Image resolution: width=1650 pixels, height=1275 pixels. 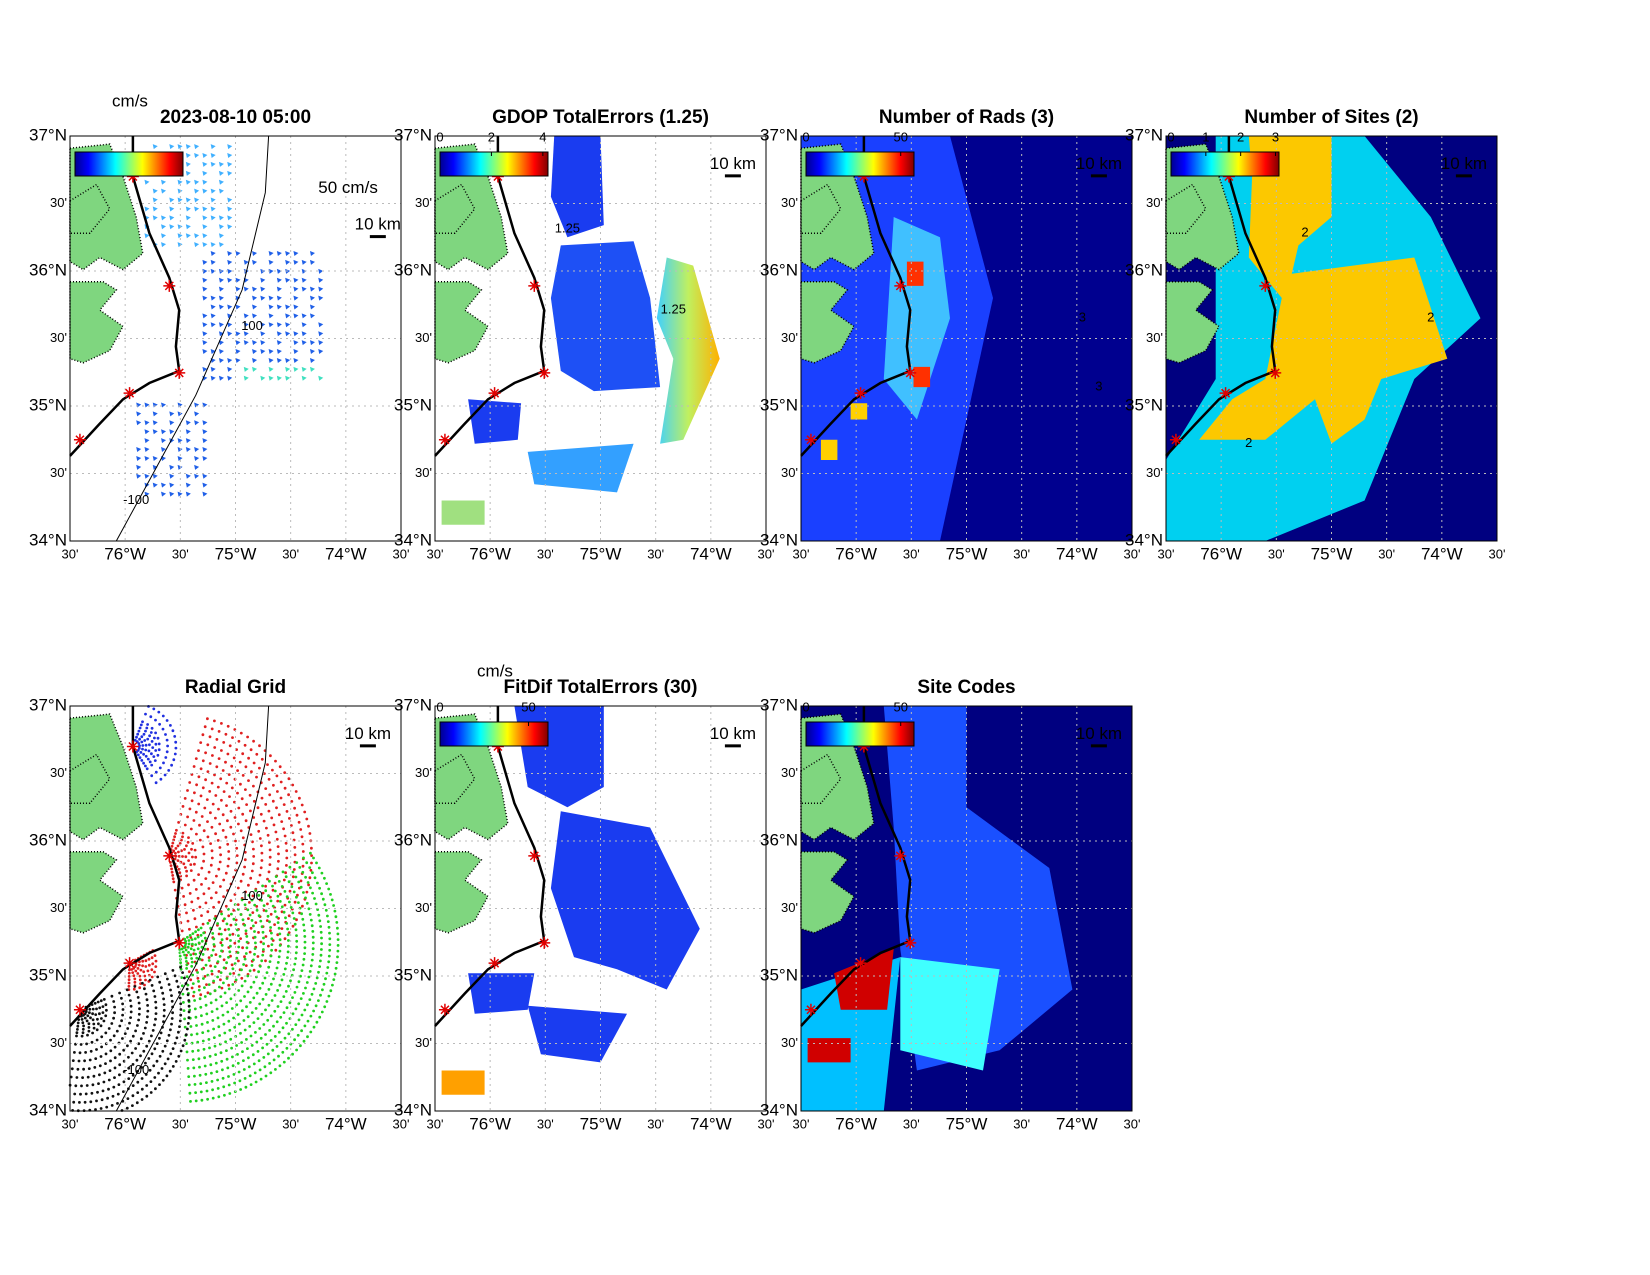 What do you see at coordinates (346, 1123) in the screenshot?
I see `lon-label: 74°W` at bounding box center [346, 1123].